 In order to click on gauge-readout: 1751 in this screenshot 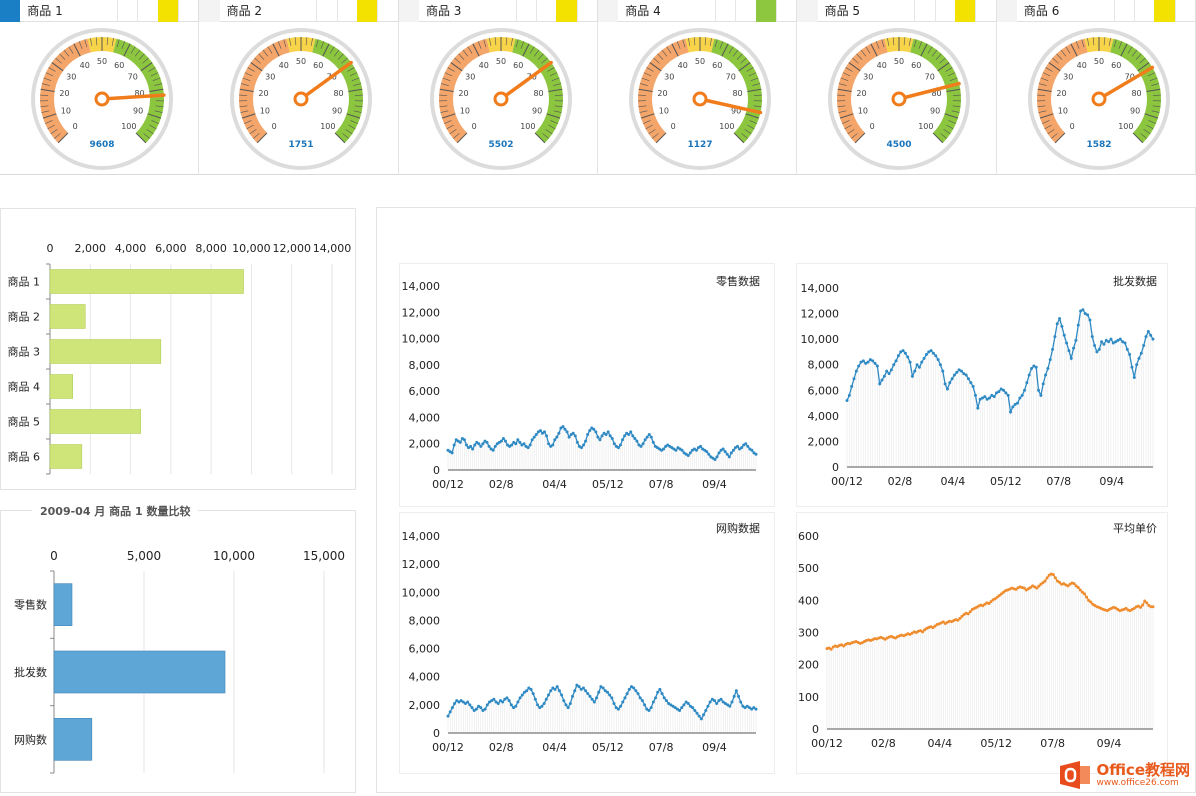, I will do `click(301, 145)`.